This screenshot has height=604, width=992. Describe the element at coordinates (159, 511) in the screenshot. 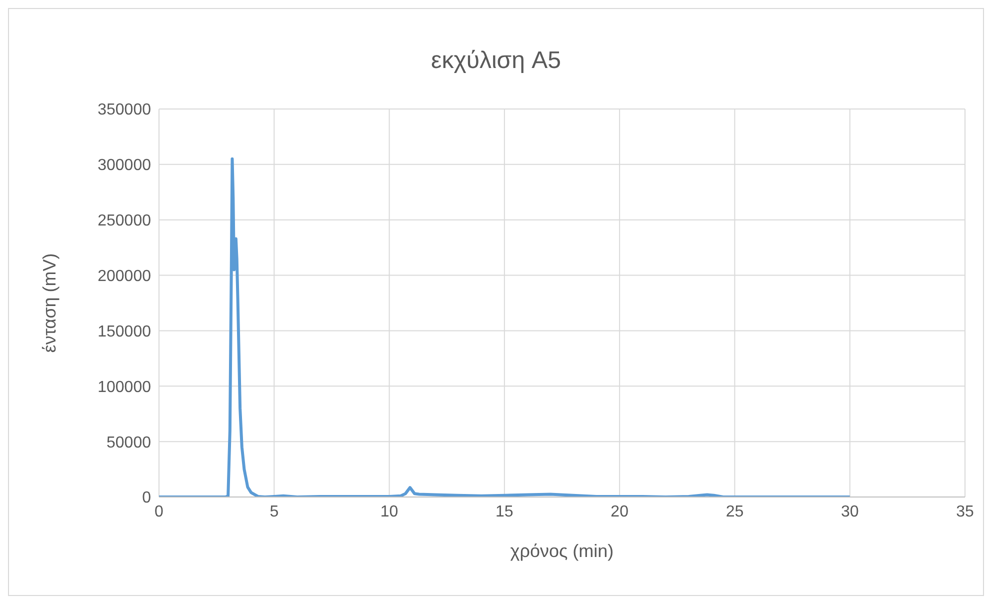

I see `x-tick-label: 0` at that location.